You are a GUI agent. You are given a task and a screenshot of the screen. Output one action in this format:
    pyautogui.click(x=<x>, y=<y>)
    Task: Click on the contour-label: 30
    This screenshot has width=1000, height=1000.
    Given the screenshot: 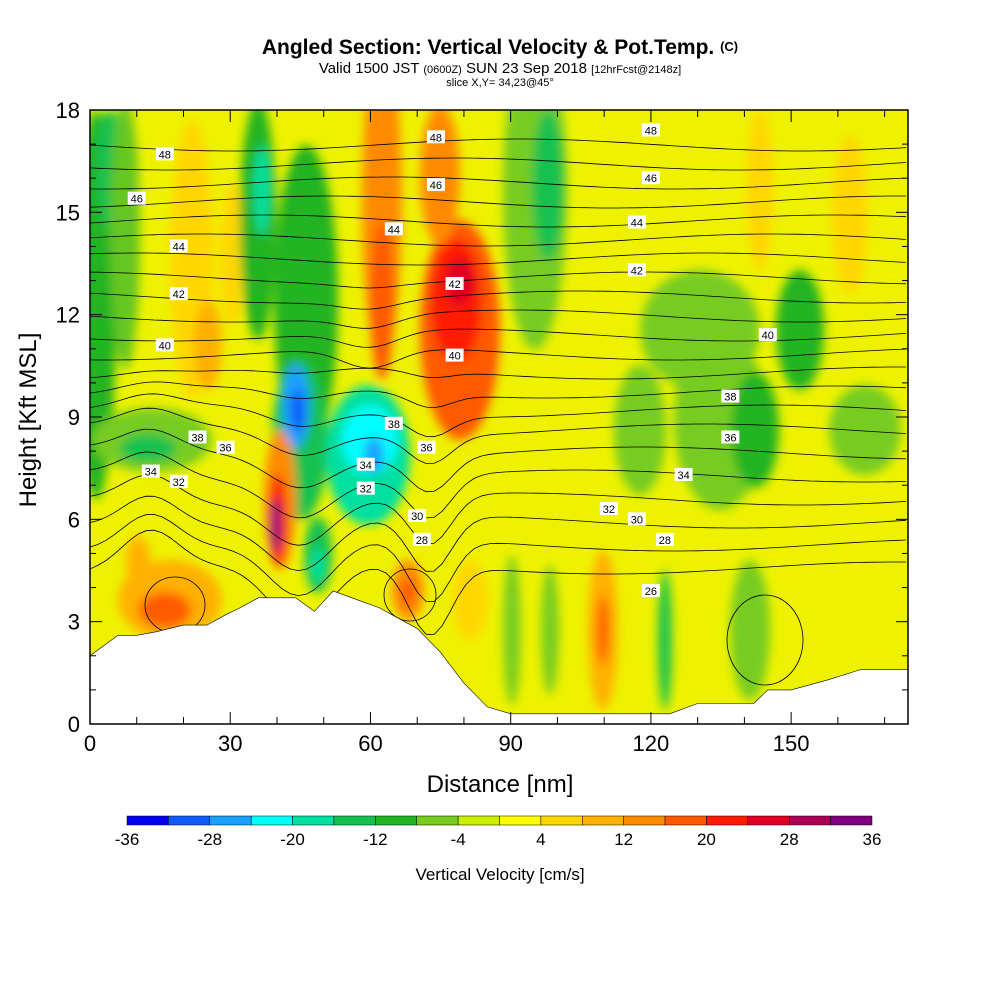 What is the action you would take?
    pyautogui.click(x=636, y=519)
    